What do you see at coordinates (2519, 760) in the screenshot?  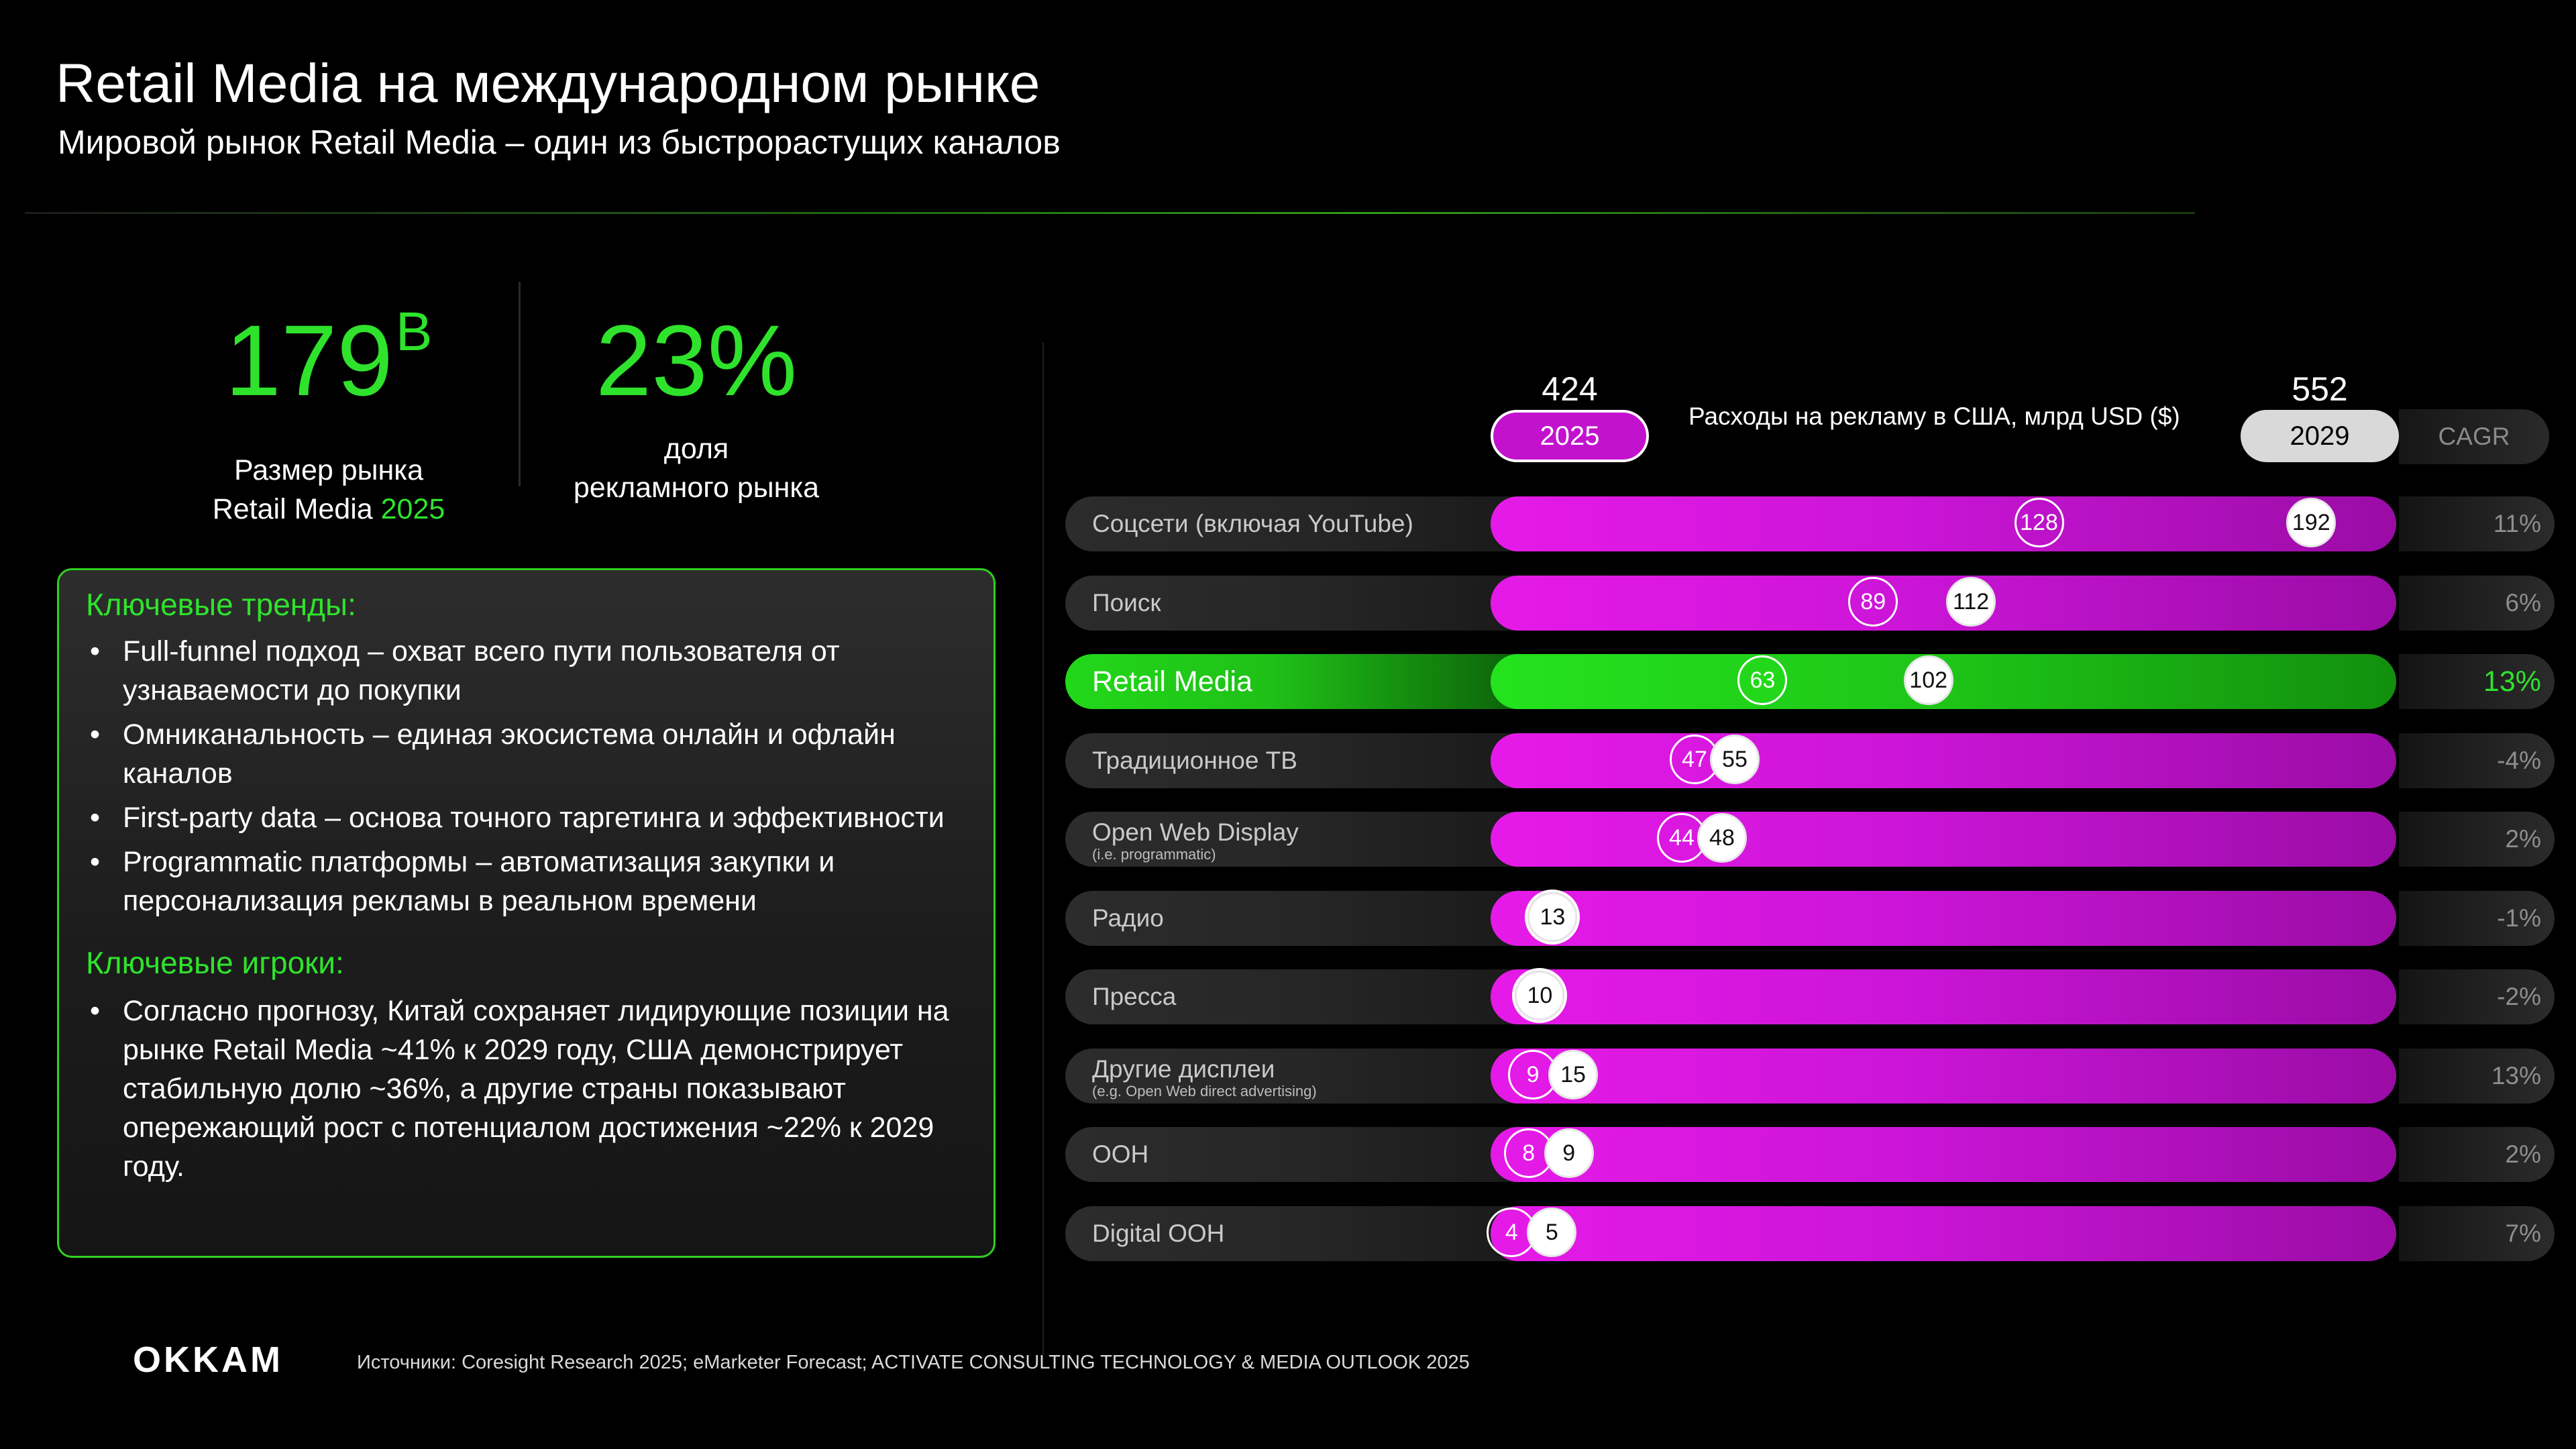 I see `row-cagr-value: -4%` at bounding box center [2519, 760].